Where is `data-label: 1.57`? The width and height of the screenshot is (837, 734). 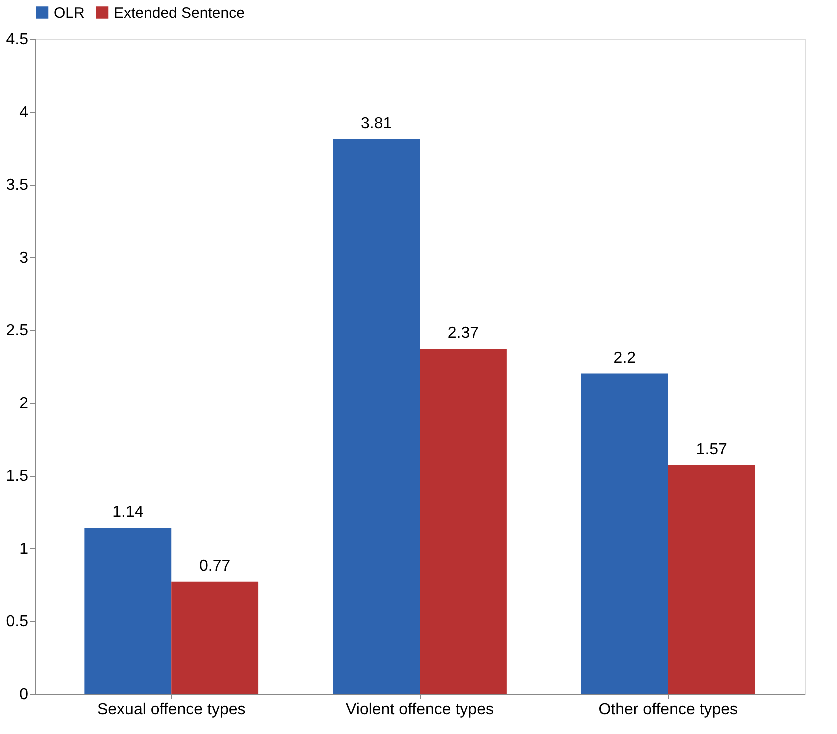 data-label: 1.57 is located at coordinates (712, 449).